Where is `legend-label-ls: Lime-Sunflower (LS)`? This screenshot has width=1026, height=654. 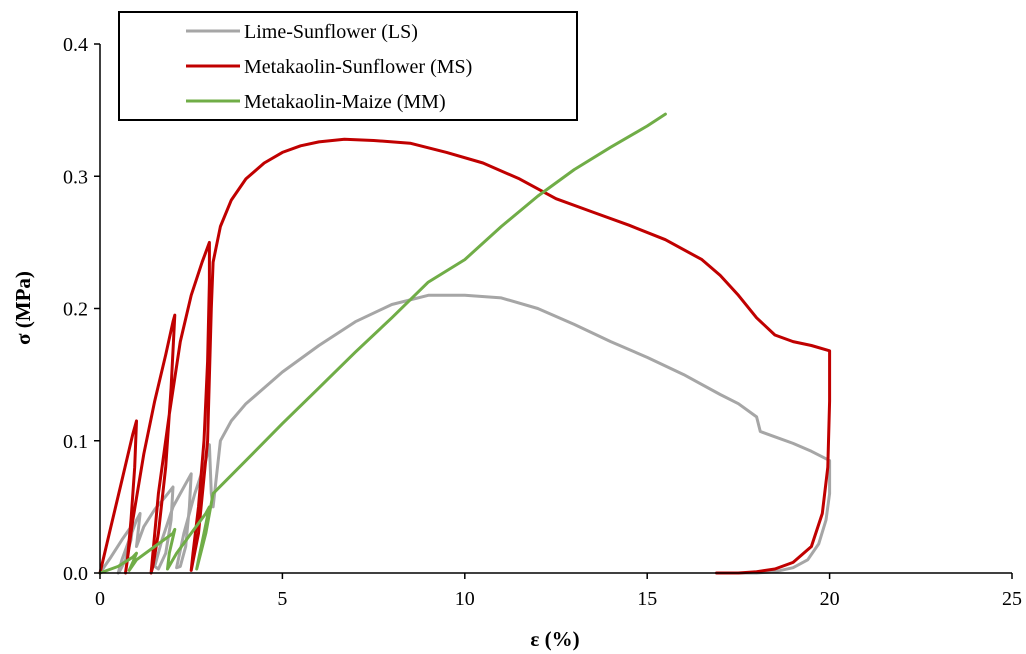
legend-label-ls: Lime-Sunflower (LS) is located at coordinates (331, 32).